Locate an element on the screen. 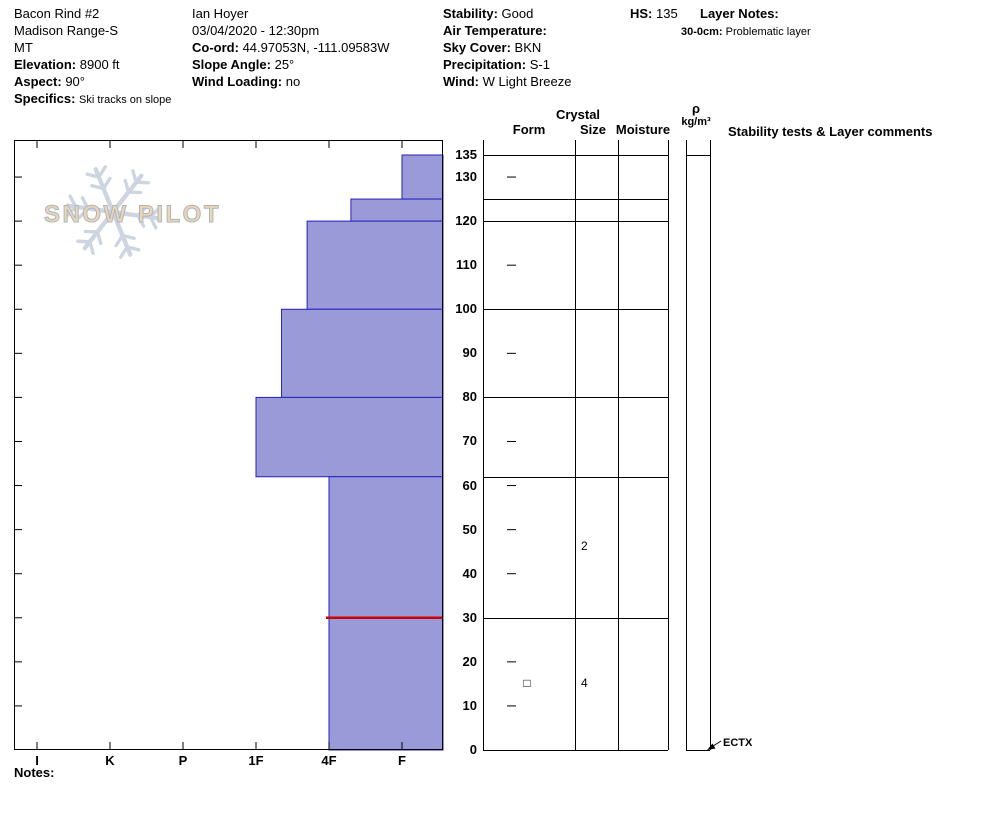 This screenshot has height=840, width=994. air-temp-line: Air Temperature: is located at coordinates (507, 30).